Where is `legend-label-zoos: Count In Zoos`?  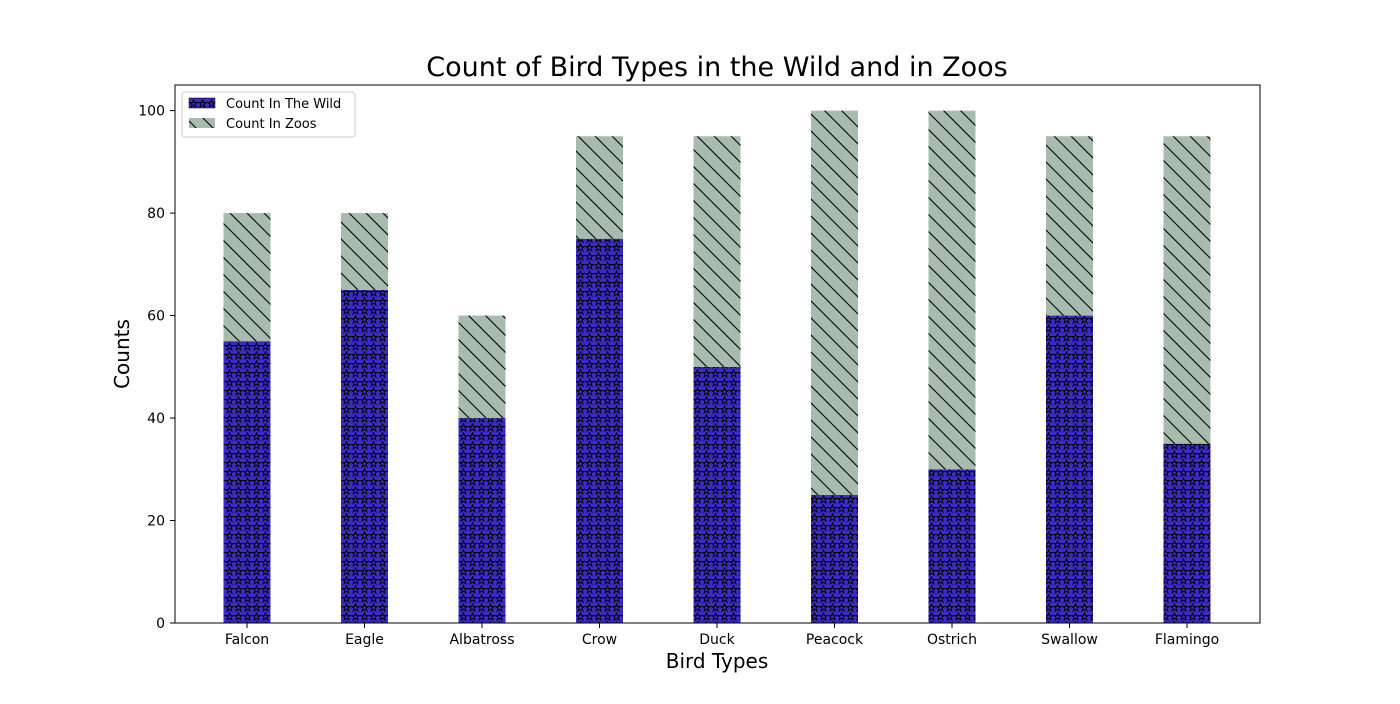 legend-label-zoos: Count In Zoos is located at coordinates (271, 124).